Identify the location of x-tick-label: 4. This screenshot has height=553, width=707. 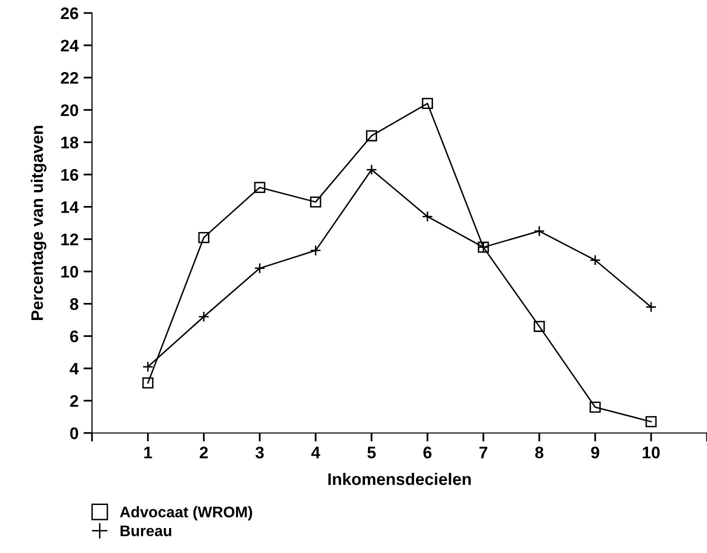
(315, 452).